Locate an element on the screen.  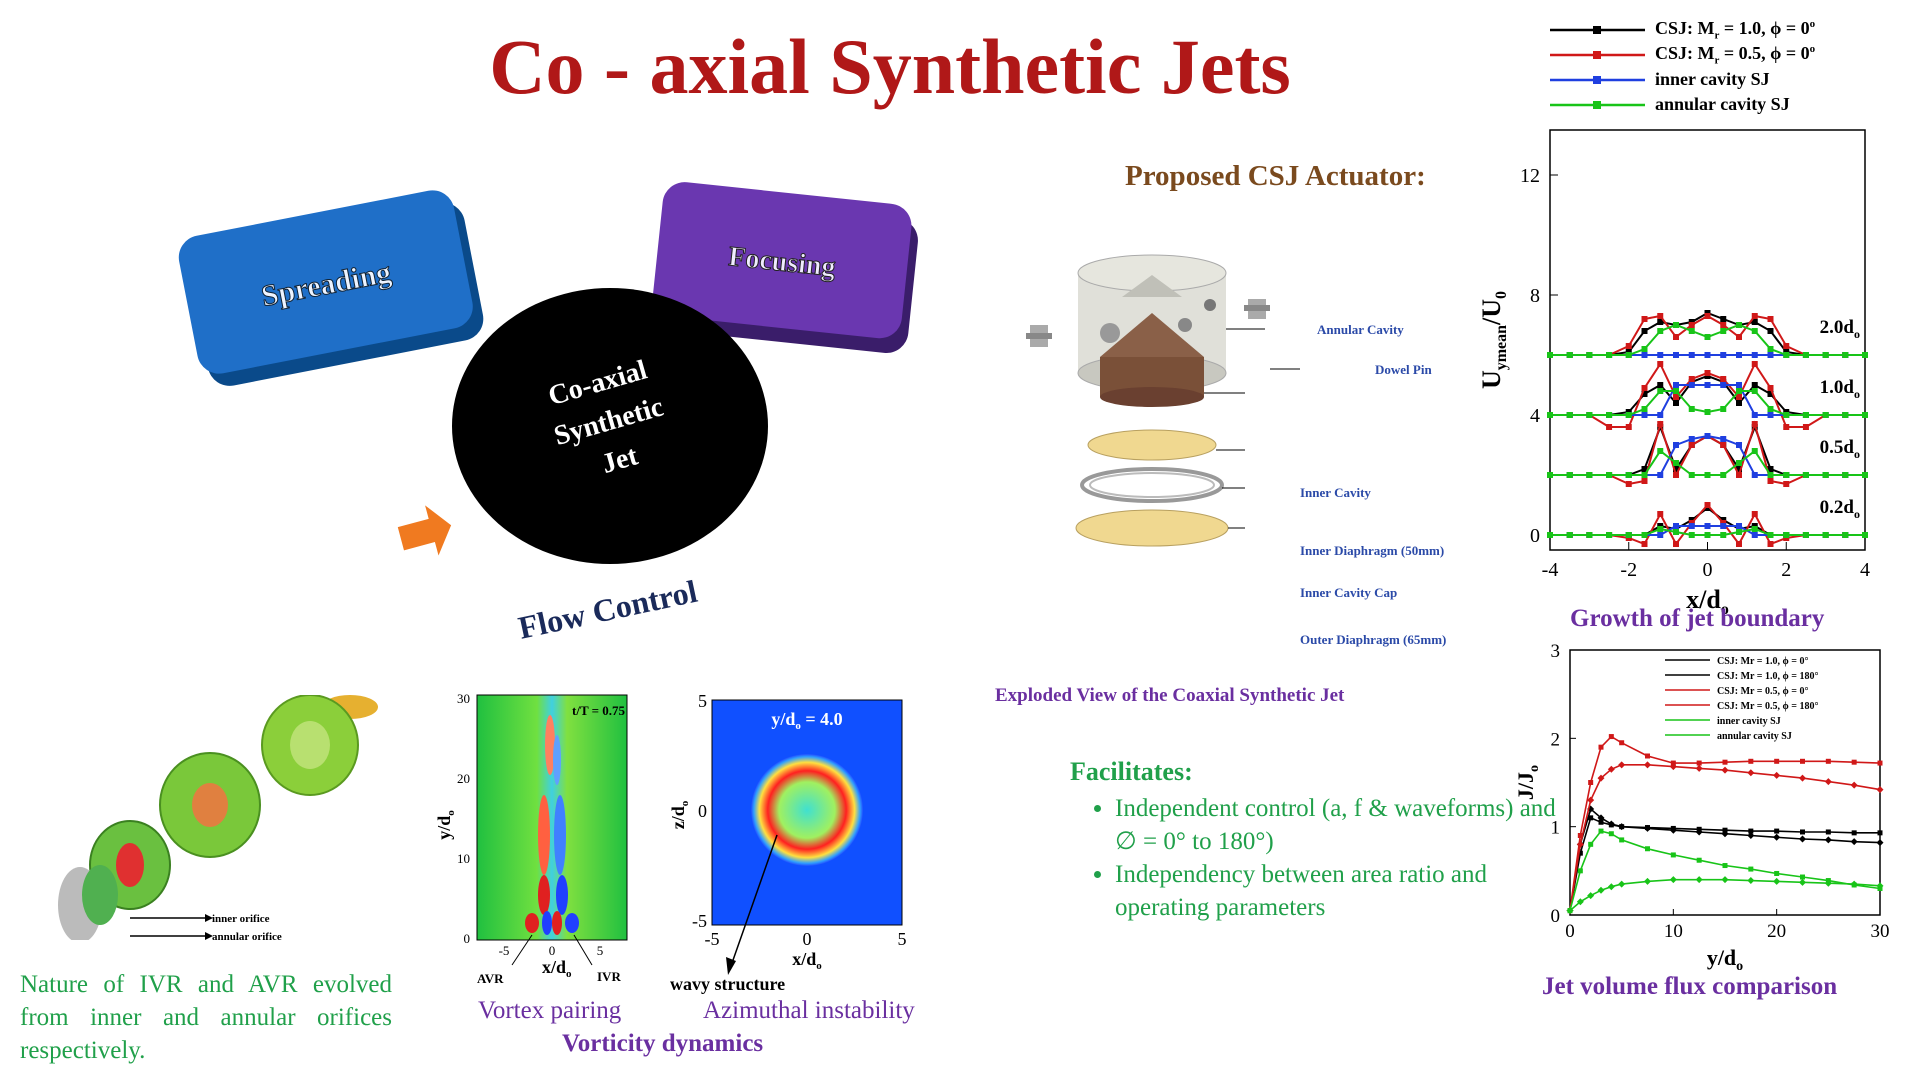
inner-orifice-label: inner orifice is located at coordinates (241, 919).